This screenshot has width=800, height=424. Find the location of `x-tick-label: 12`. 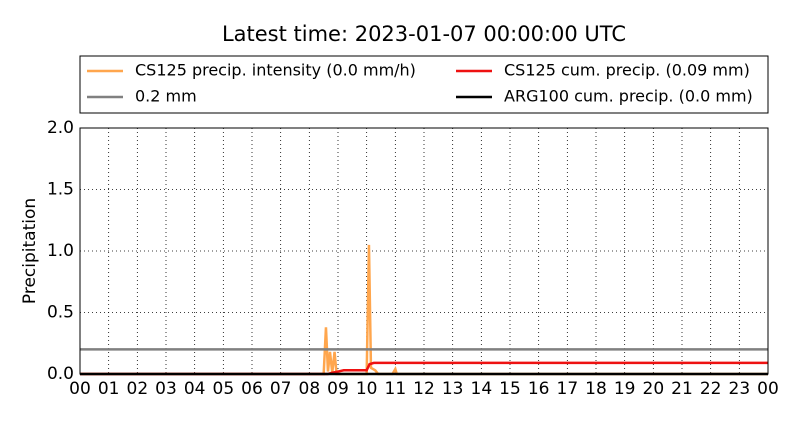

x-tick-label: 12 is located at coordinates (424, 389).